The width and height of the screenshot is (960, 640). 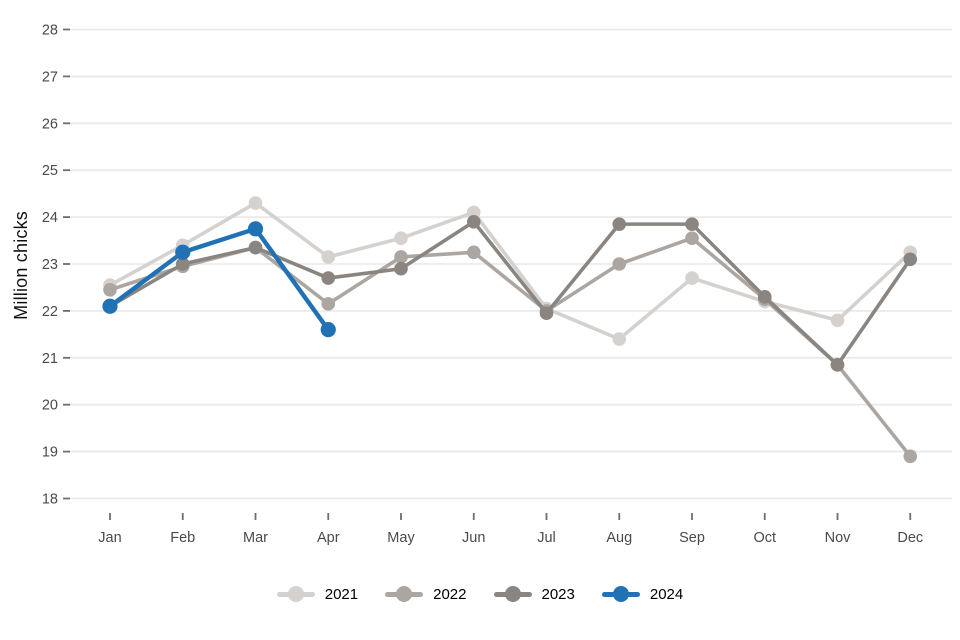 What do you see at coordinates (50, 312) in the screenshot?
I see `y-tick-label: 22` at bounding box center [50, 312].